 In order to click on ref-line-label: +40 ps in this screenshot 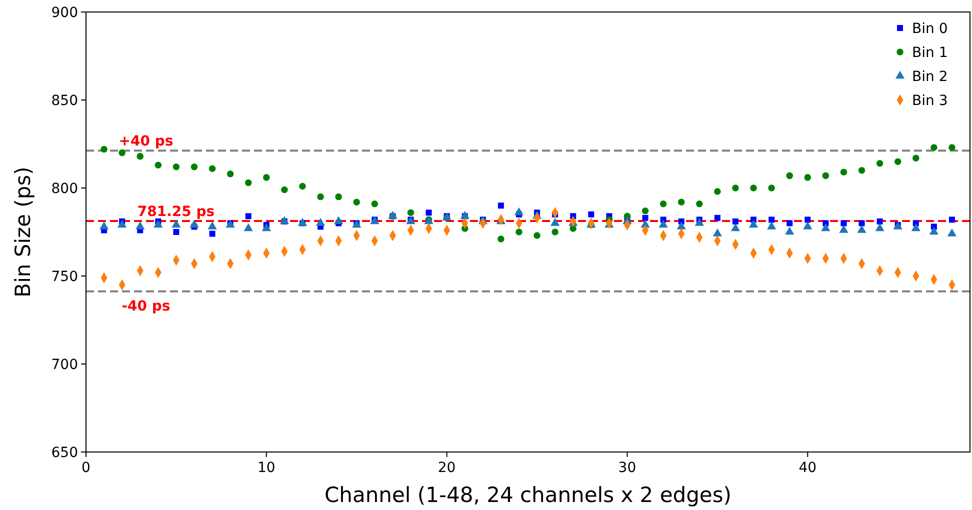, I will do `click(146, 142)`.